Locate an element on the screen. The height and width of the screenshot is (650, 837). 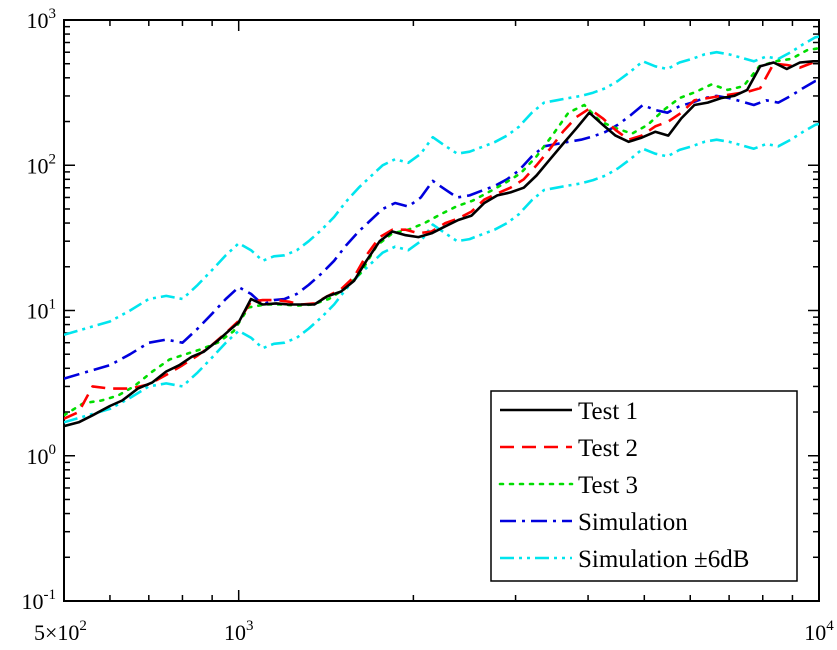
y-tick-label: 10⁻¹ is located at coordinates (39, 600).